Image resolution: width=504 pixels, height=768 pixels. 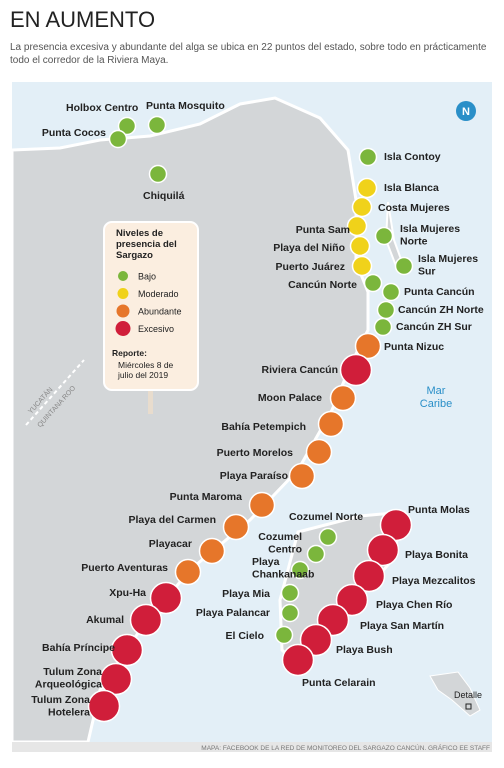 I want to click on point-label-line: Punta Cocos, so click(x=74, y=133).